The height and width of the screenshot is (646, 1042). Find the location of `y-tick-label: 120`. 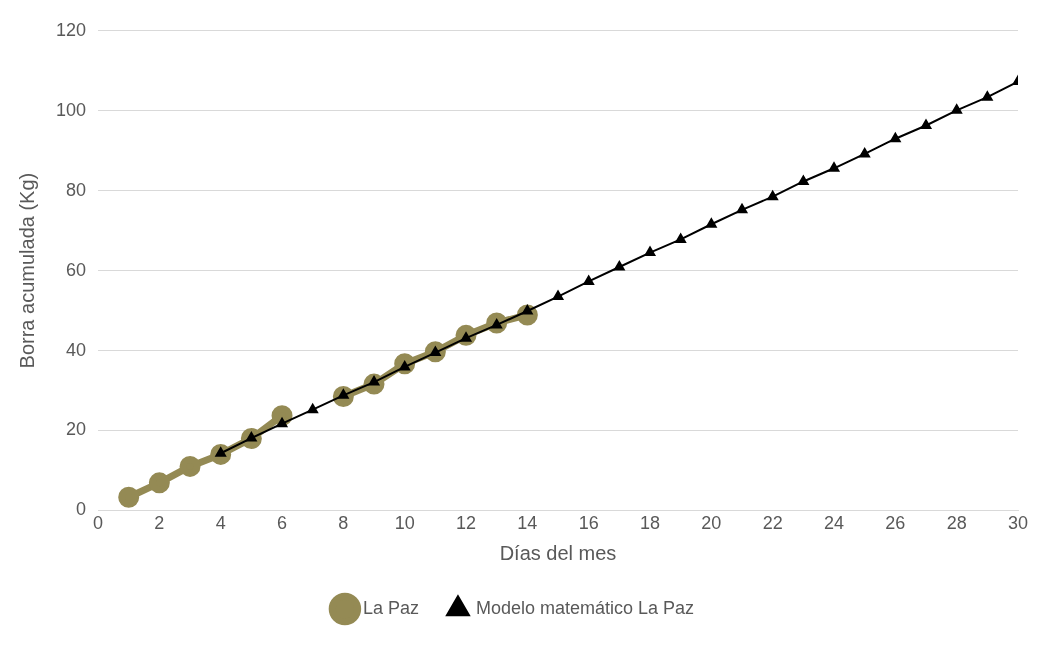

y-tick-label: 120 is located at coordinates (71, 29).